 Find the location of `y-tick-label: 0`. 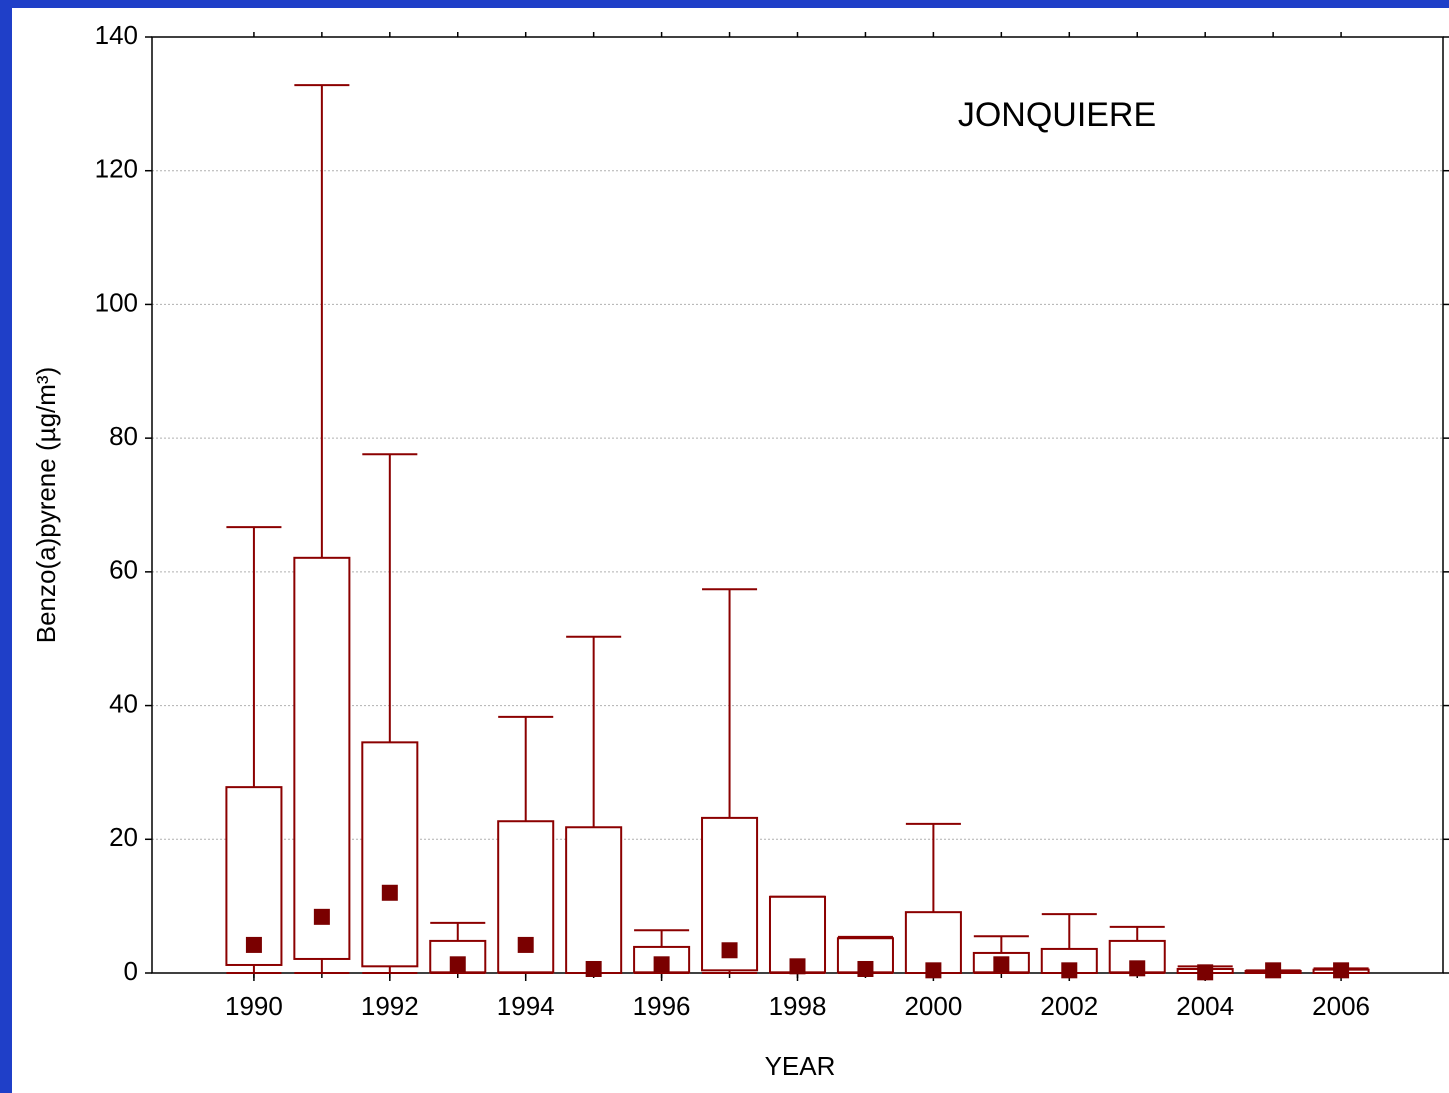

y-tick-label: 0 is located at coordinates (131, 971).